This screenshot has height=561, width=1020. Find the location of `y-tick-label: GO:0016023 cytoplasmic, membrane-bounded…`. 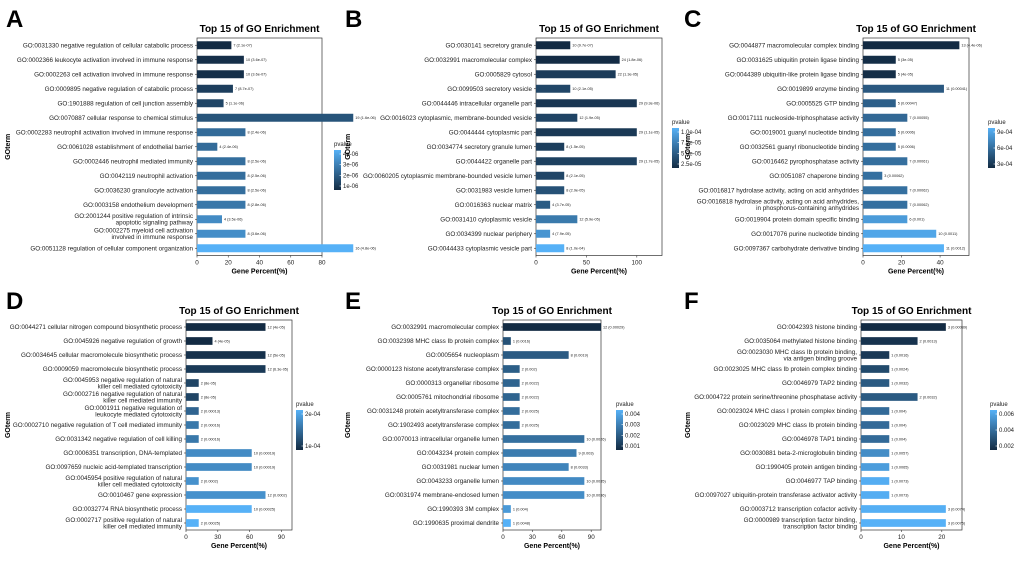

y-tick-label: GO:0016023 cytoplasmic, membrane-bounded… is located at coordinates (456, 118).